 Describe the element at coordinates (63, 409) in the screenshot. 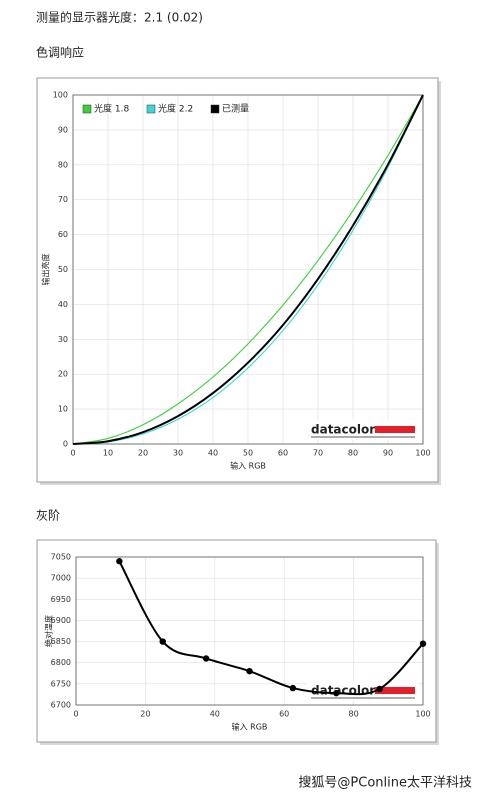

I see `y-tick-label: 10` at that location.